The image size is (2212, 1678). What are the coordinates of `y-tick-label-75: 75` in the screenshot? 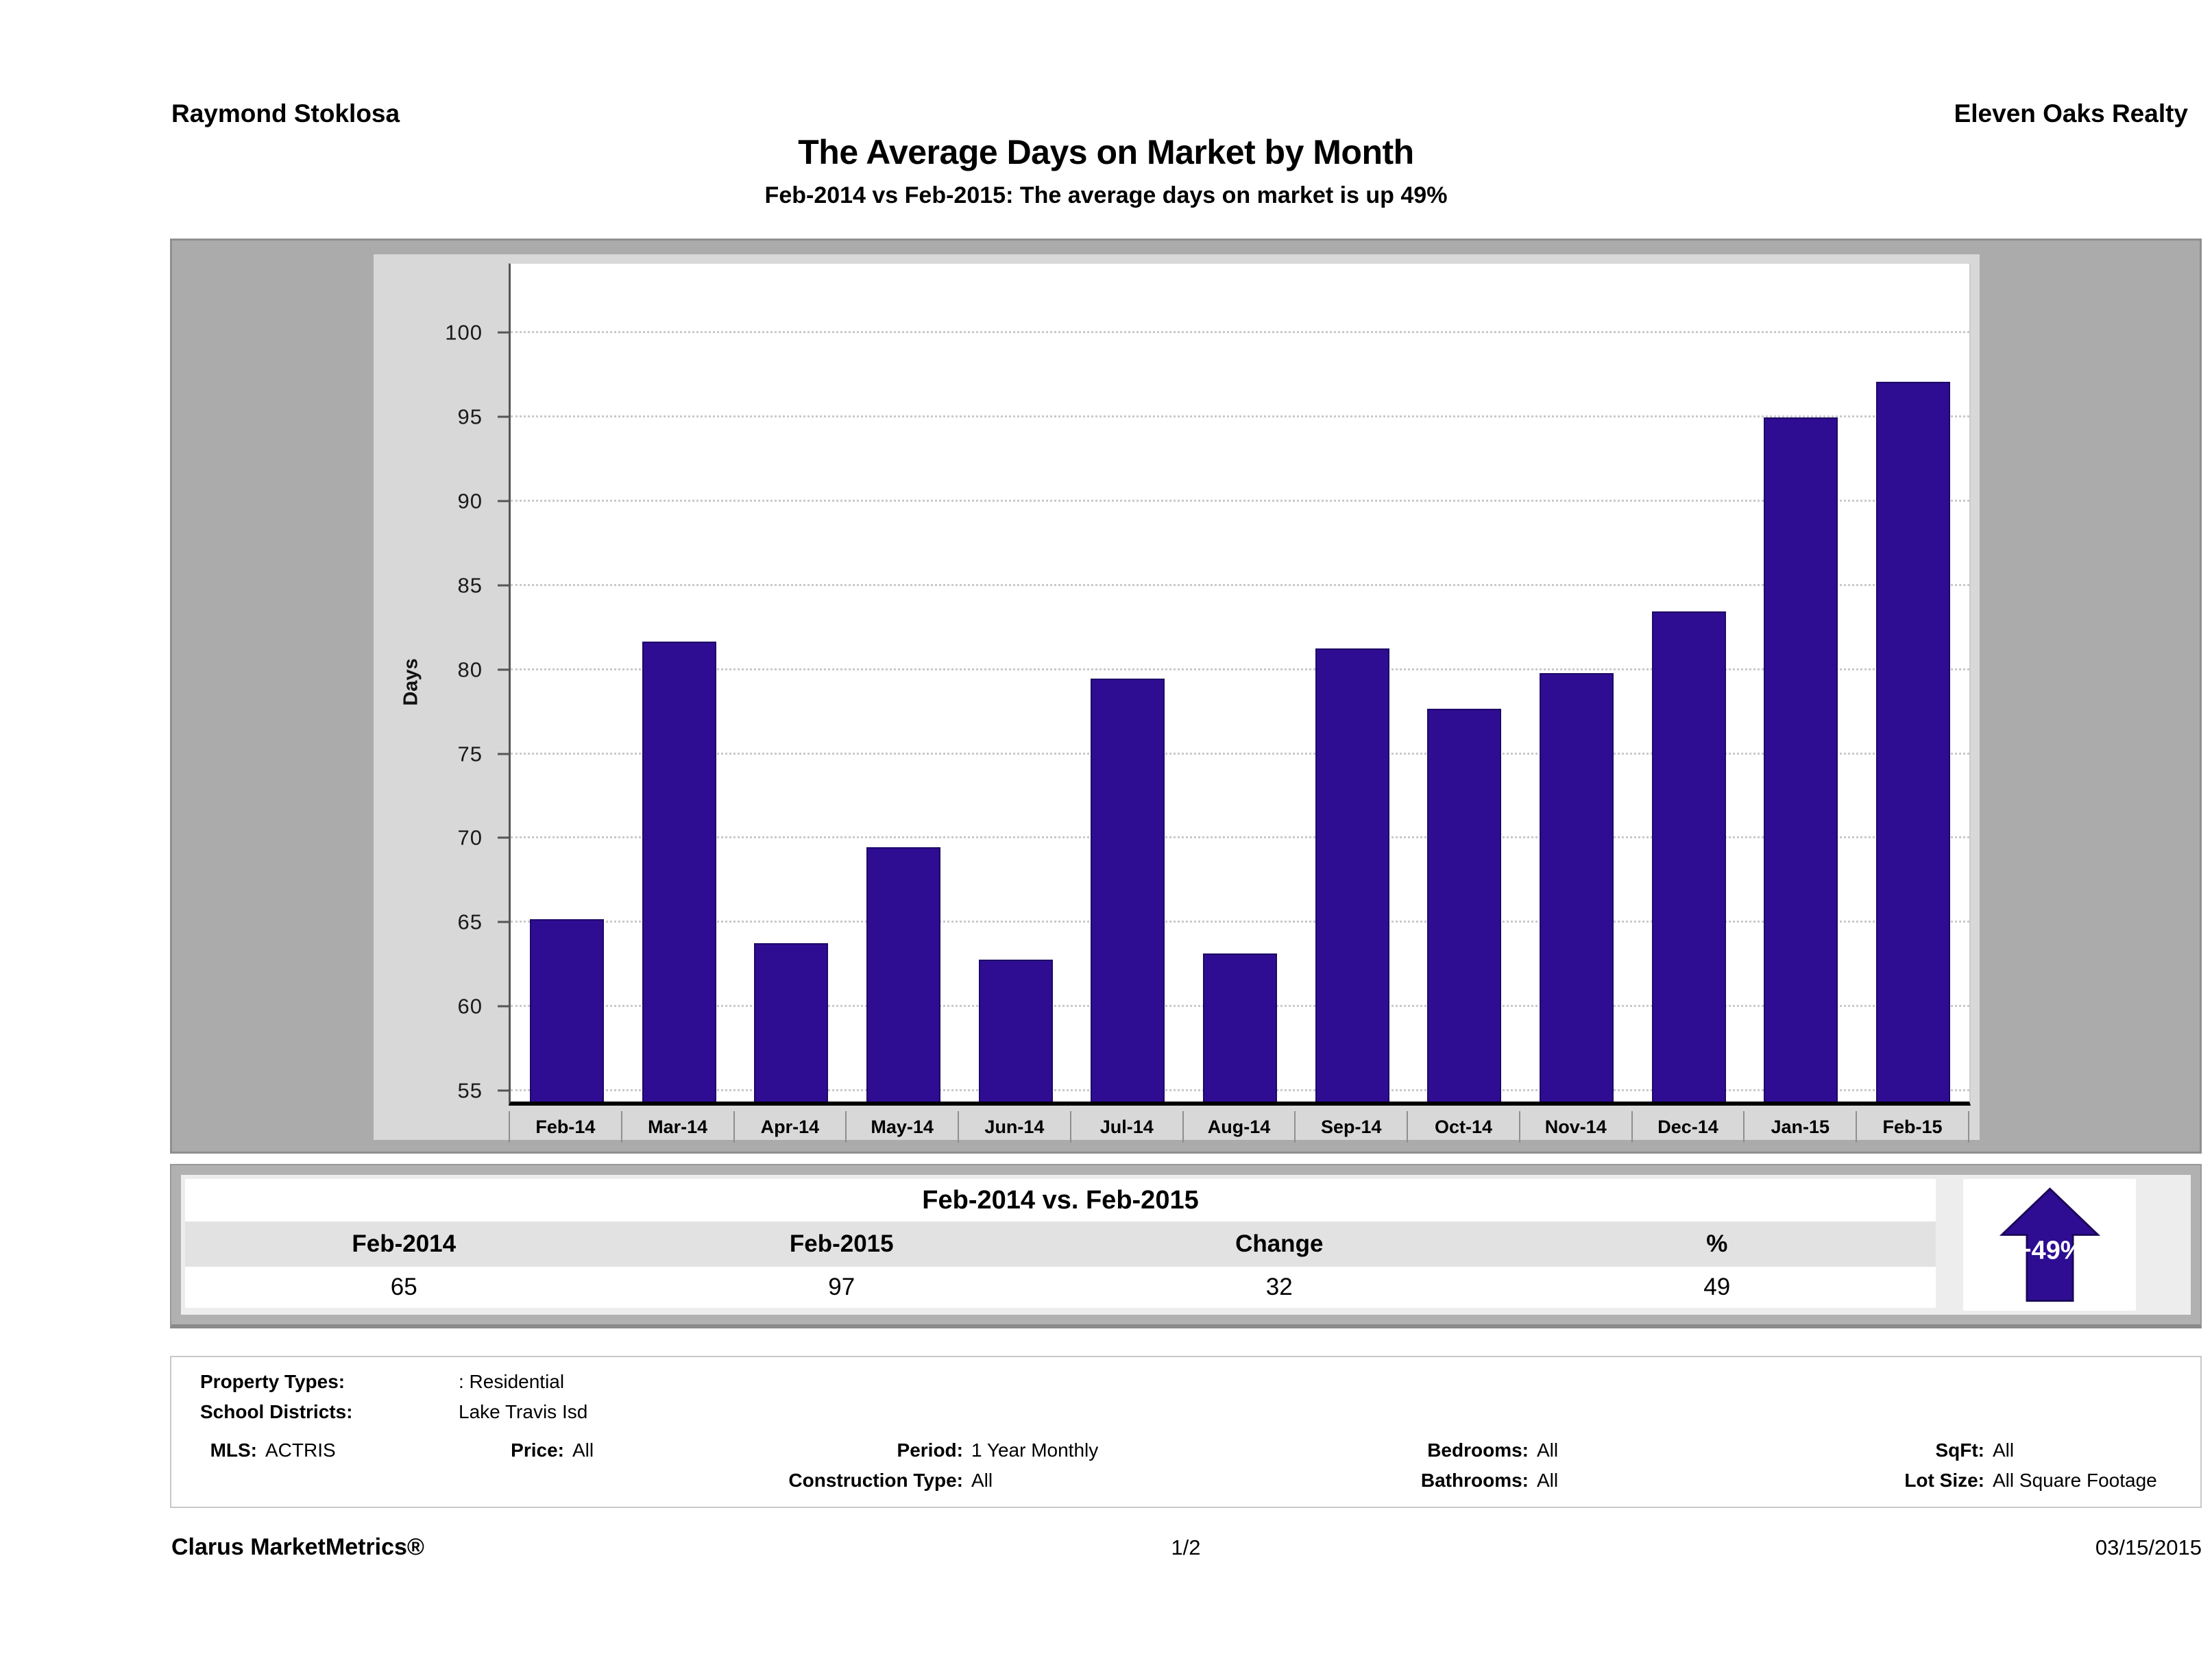 It's located at (470, 754).